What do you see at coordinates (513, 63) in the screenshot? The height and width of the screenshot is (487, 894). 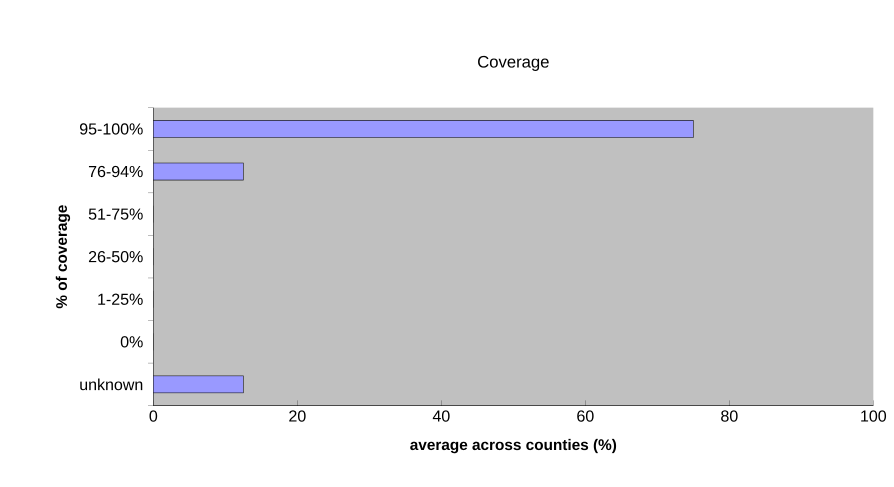 I see `chart-title: Coverage` at bounding box center [513, 63].